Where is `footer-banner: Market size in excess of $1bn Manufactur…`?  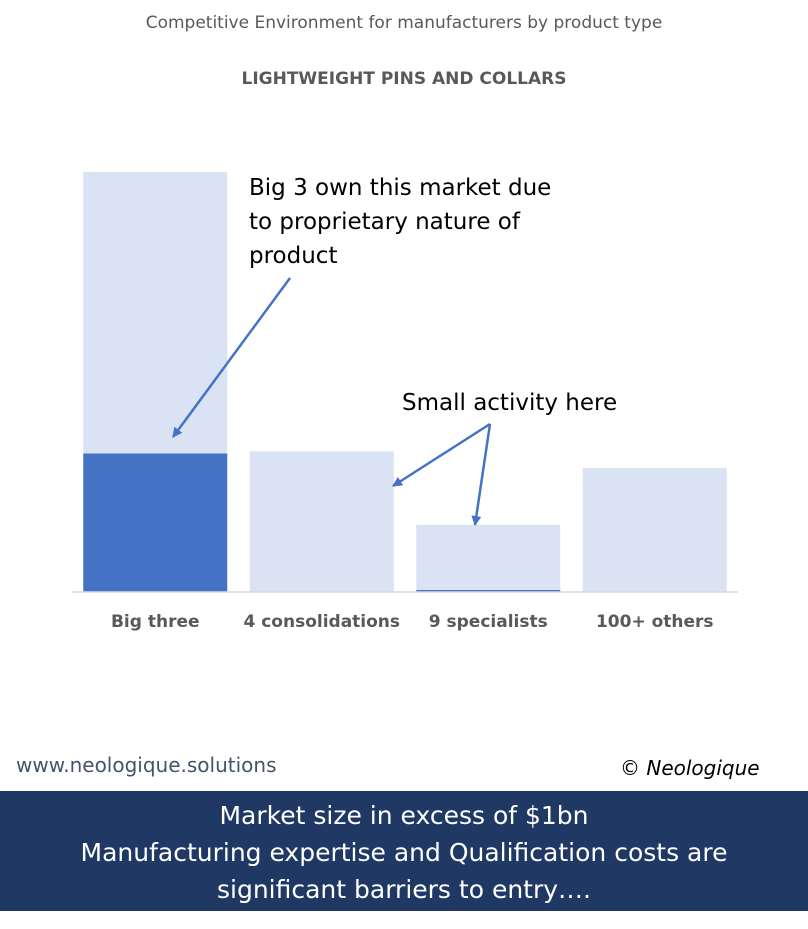
footer-banner: Market size in excess of $1bn Manufactur… is located at coordinates (404, 851).